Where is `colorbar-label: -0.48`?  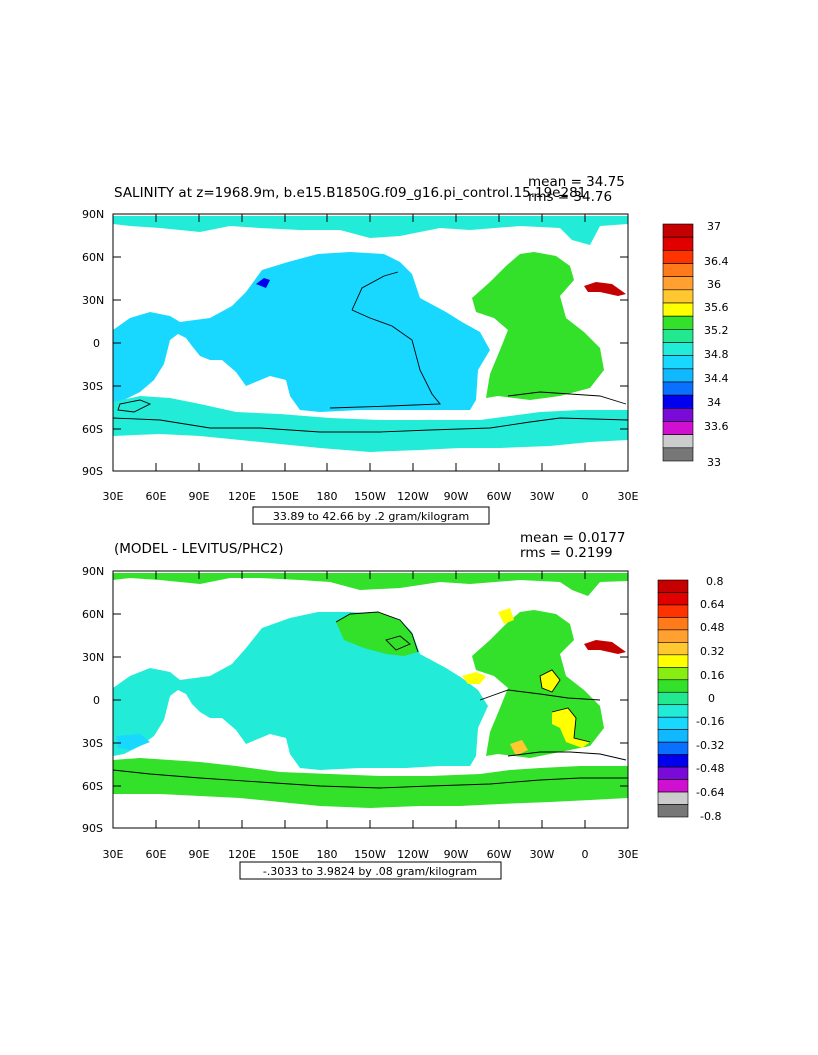
colorbar-label: -0.48 is located at coordinates (710, 768).